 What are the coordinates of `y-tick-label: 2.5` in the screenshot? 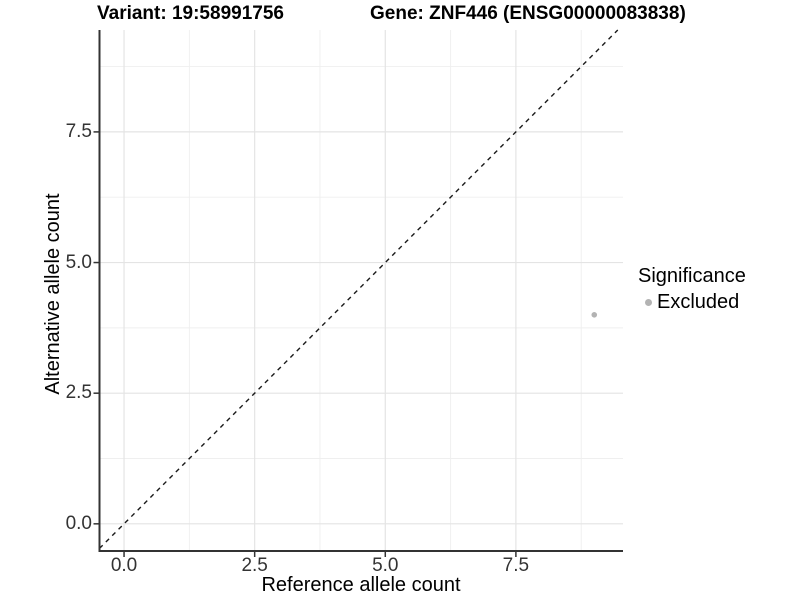 It's located at (78, 393).